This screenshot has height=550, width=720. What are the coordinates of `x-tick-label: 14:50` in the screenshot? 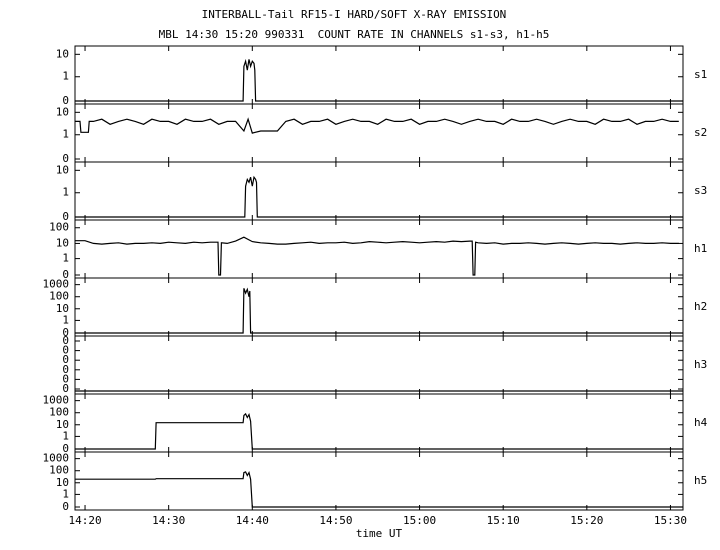 It's located at (335, 520).